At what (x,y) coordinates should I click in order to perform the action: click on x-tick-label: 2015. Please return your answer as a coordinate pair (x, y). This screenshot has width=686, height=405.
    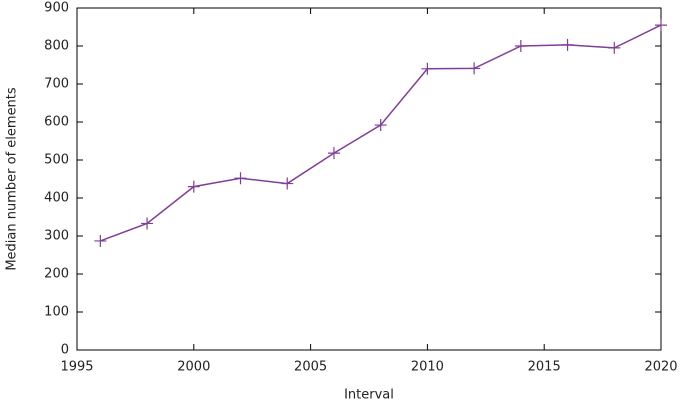
    Looking at the image, I should click on (544, 367).